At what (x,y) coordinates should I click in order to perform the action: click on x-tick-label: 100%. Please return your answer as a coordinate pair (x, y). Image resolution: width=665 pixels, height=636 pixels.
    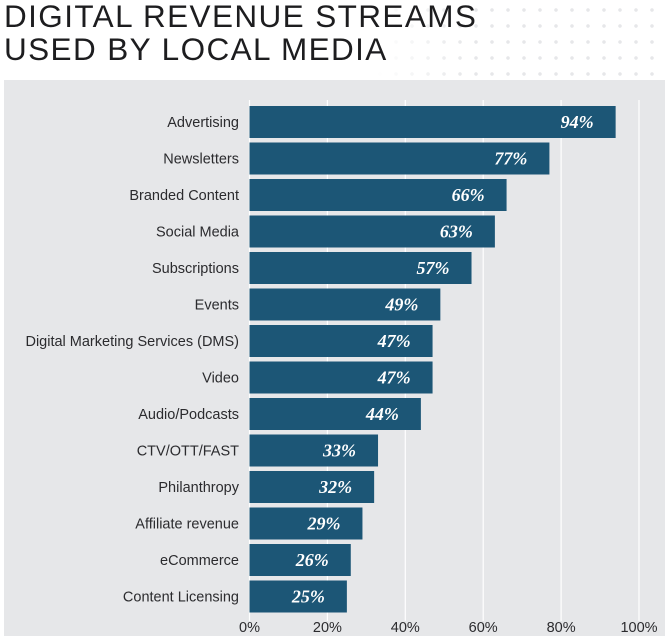
    Looking at the image, I should click on (638, 628).